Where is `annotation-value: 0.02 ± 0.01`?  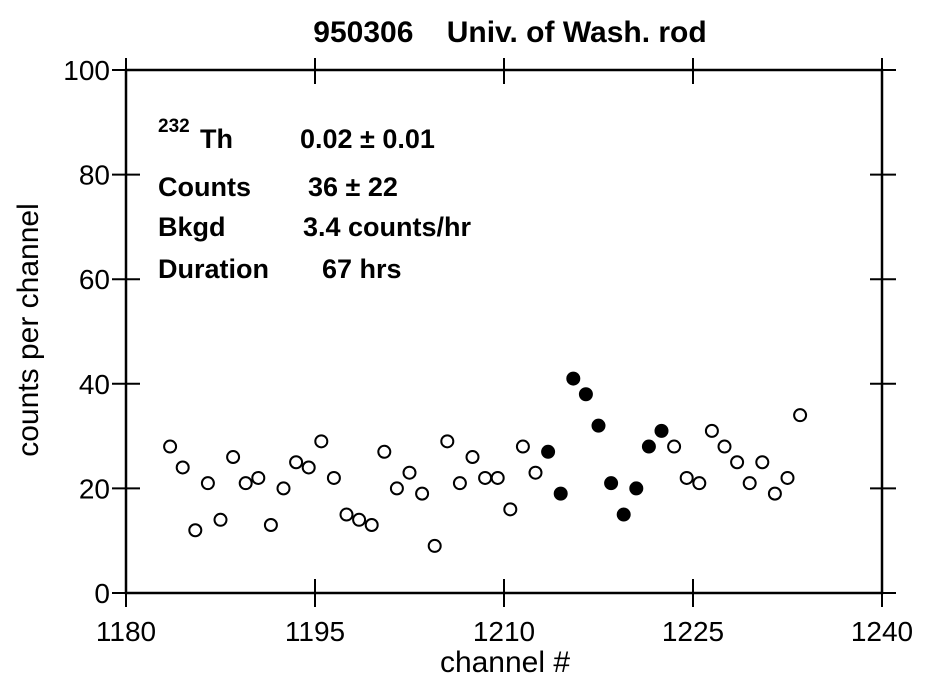
annotation-value: 0.02 ± 0.01 is located at coordinates (367, 139).